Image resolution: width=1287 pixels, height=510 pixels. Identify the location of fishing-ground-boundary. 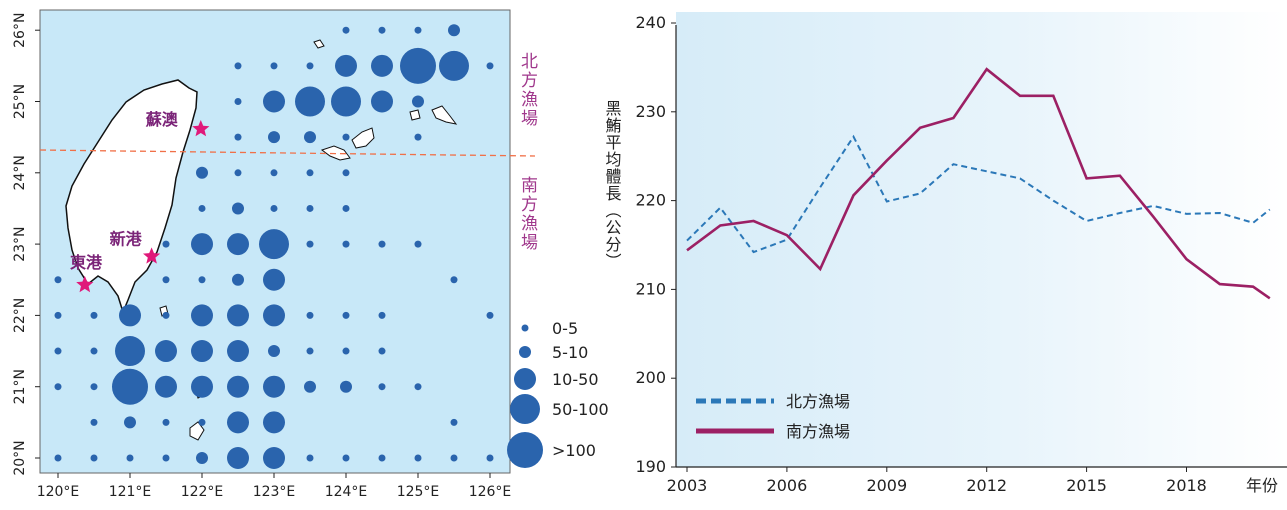
(287, 153).